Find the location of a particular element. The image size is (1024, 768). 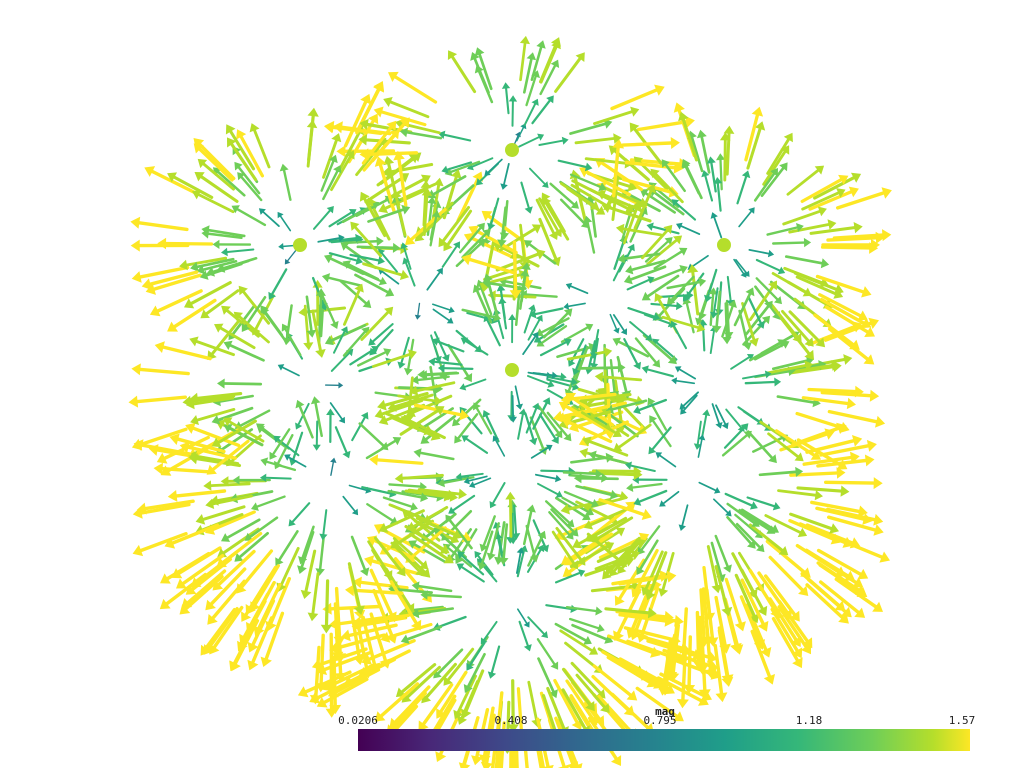

glyph-center-marker is located at coordinates (512, 370).